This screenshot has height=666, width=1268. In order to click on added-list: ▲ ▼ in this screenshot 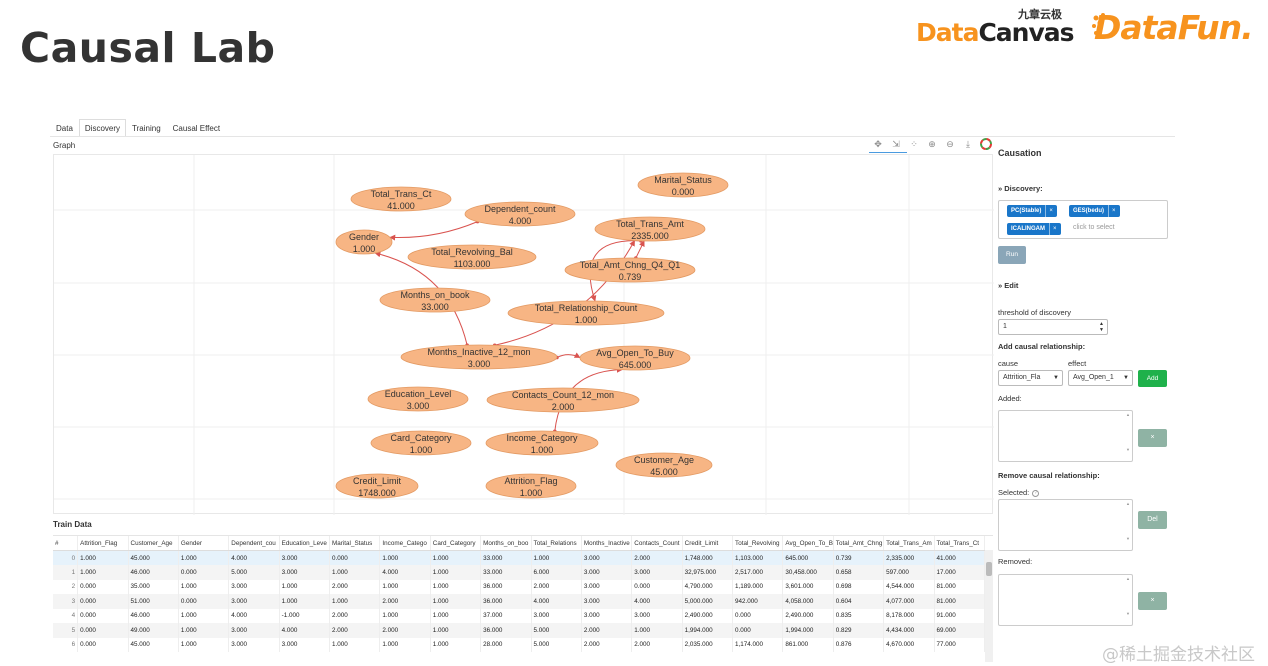, I will do `click(1065, 436)`.